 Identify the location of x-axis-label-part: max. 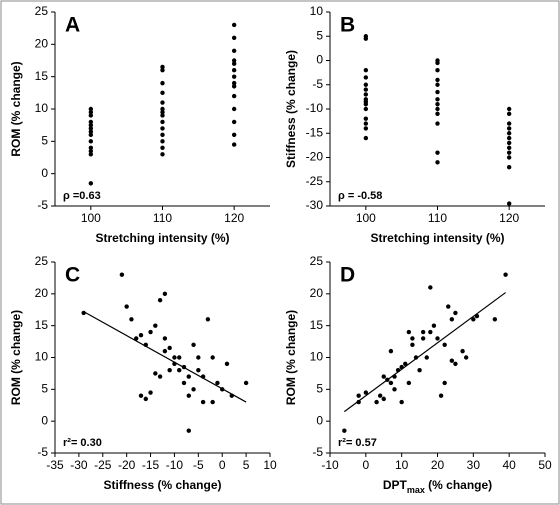
(416, 490).